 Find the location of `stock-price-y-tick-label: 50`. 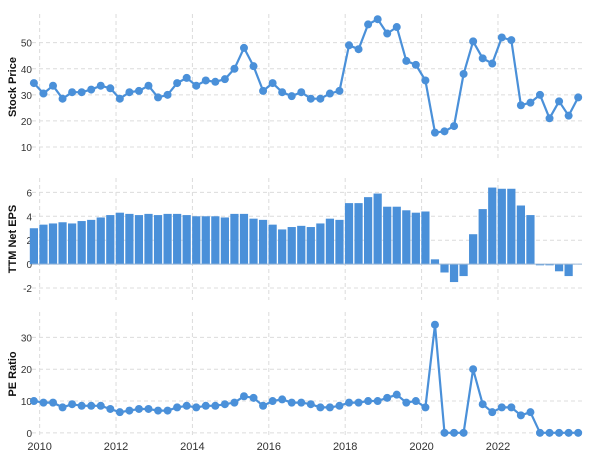

stock-price-y-tick-label: 50 is located at coordinates (27, 44).